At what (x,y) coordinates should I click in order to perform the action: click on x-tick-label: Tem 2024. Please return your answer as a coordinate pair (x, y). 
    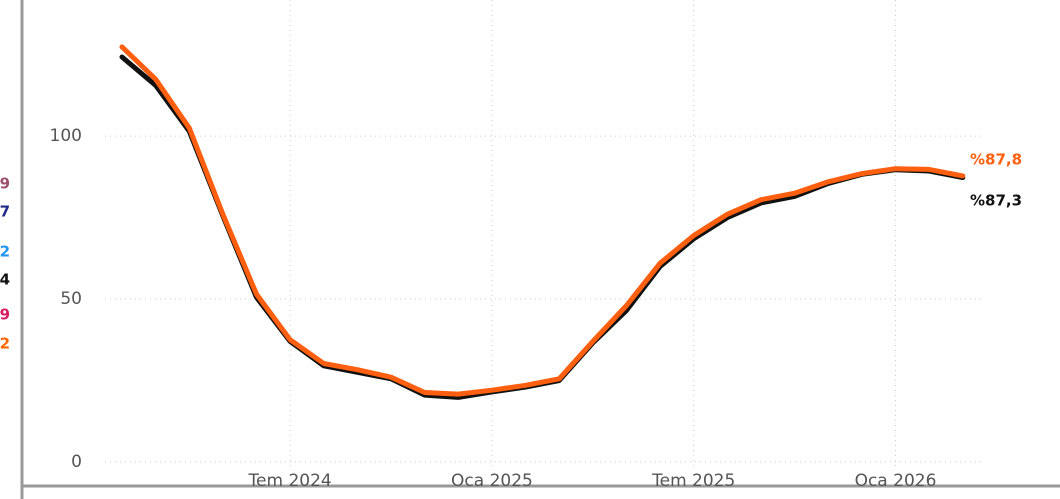
    Looking at the image, I should click on (290, 481).